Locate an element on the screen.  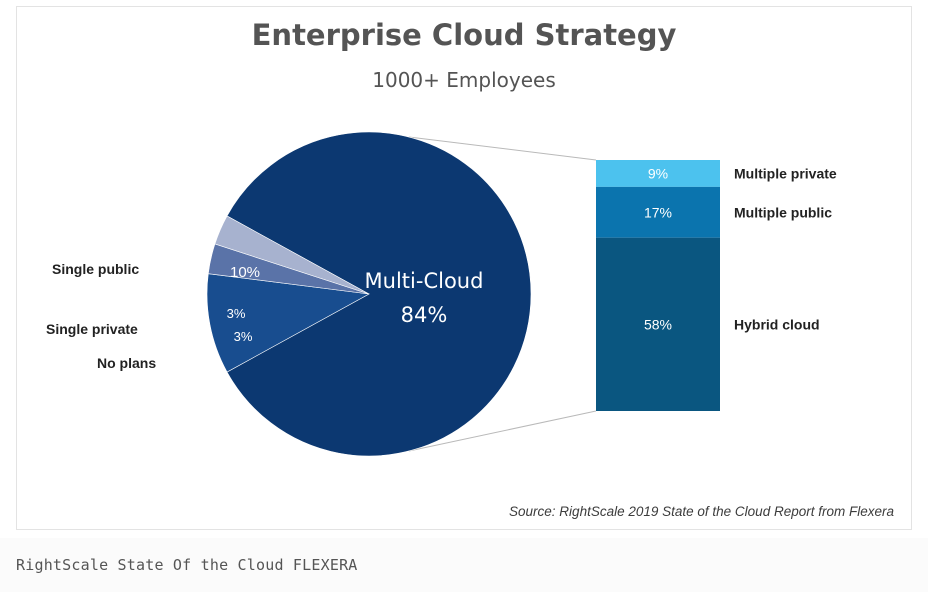
pie-category-no-plans: No plans is located at coordinates (126, 363).